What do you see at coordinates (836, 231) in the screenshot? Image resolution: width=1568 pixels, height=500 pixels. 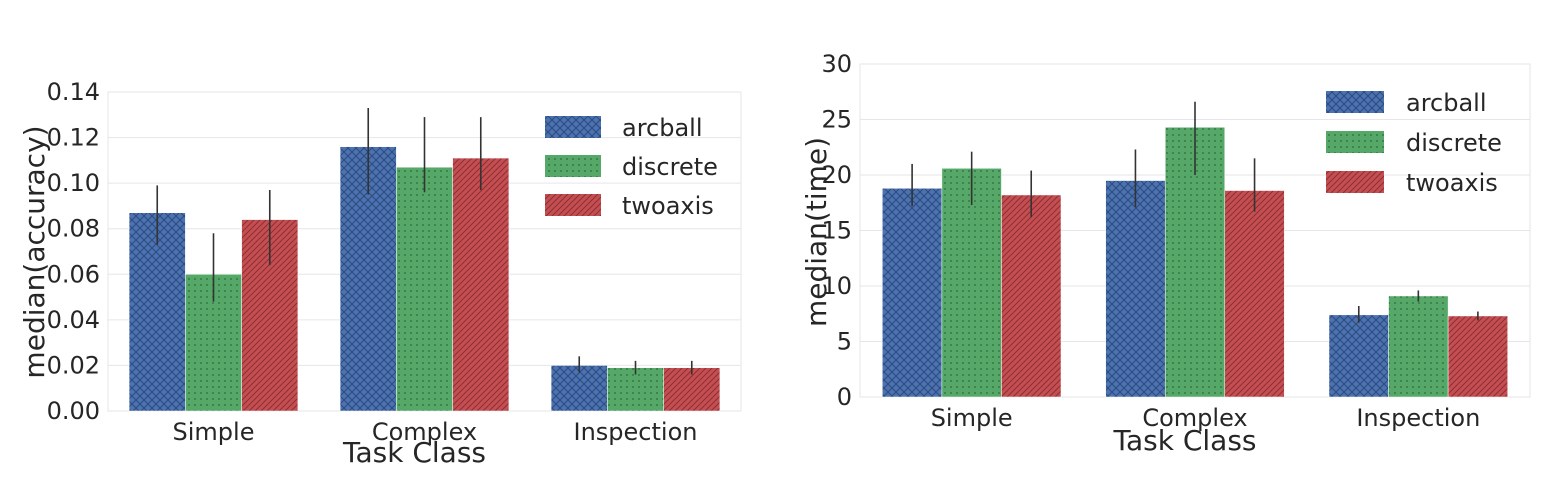 I see `y-tick-label: 15` at bounding box center [836, 231].